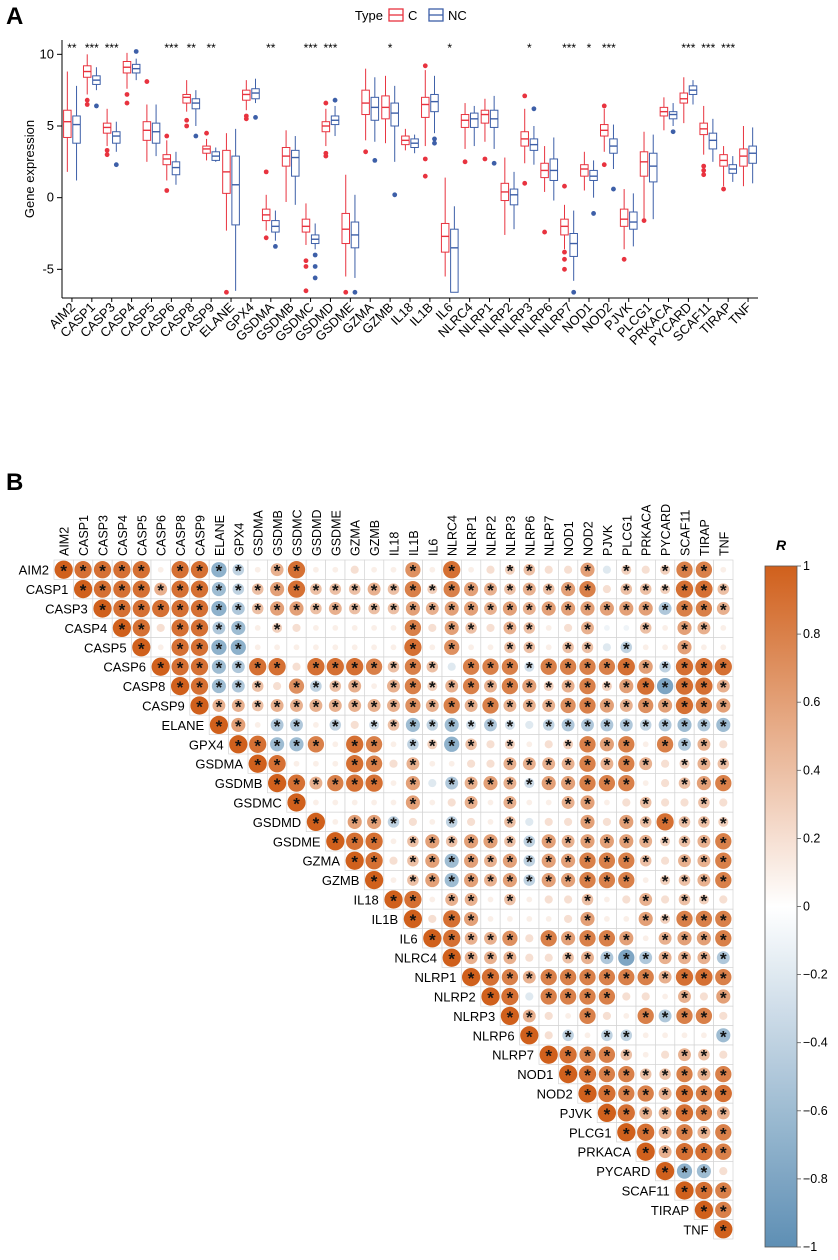 The image size is (838, 1260). I want to click on significance-label: **, so click(72, 48).